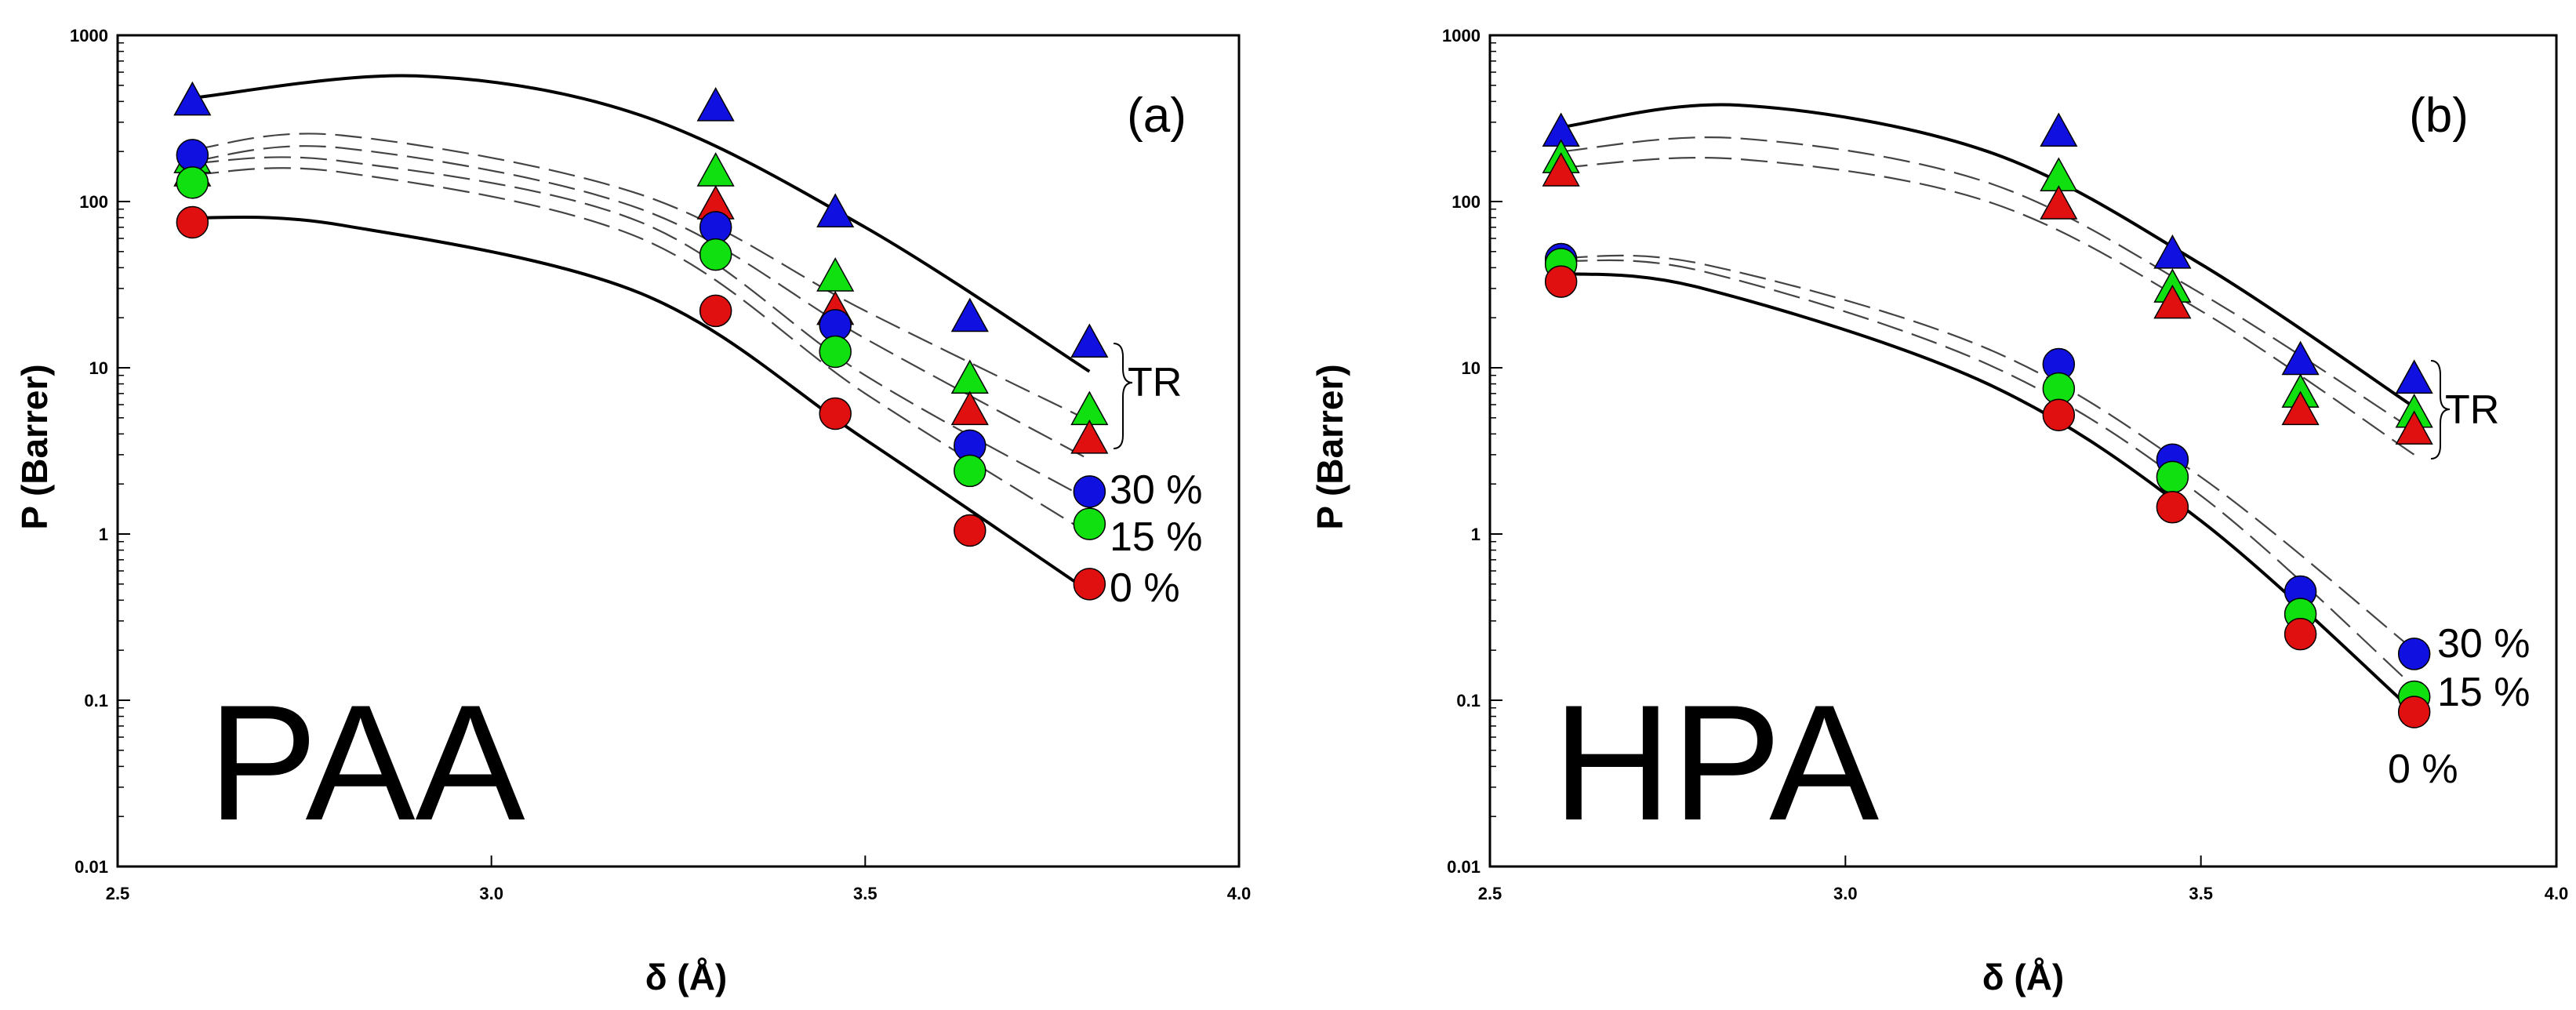 The height and width of the screenshot is (1010, 2576). Describe the element at coordinates (366, 763) in the screenshot. I see `polymer-label: PAA` at that location.